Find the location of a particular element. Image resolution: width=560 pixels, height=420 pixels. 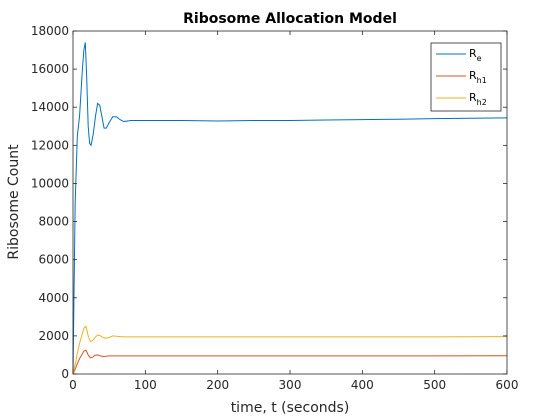

legend-entry-subscript: h2 is located at coordinates (482, 102).